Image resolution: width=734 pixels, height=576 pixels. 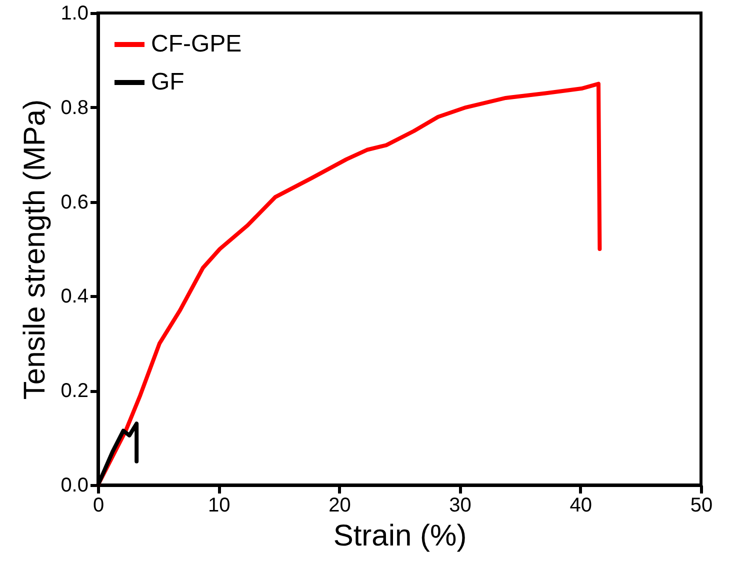 I want to click on y-tick-label: 0.4, so click(x=74, y=297).